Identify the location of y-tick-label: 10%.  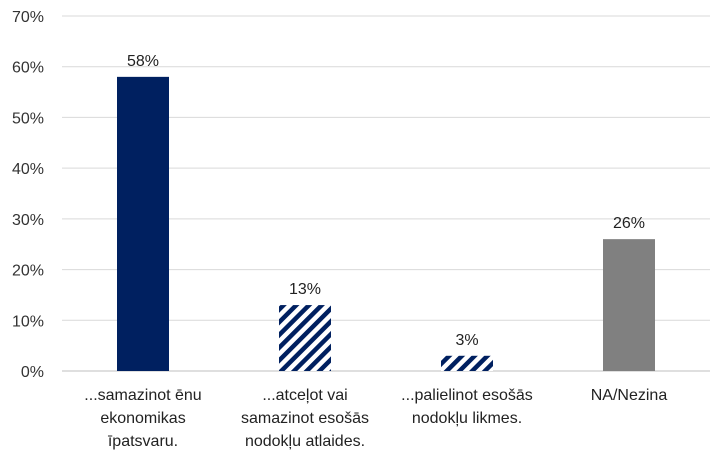
(28, 321).